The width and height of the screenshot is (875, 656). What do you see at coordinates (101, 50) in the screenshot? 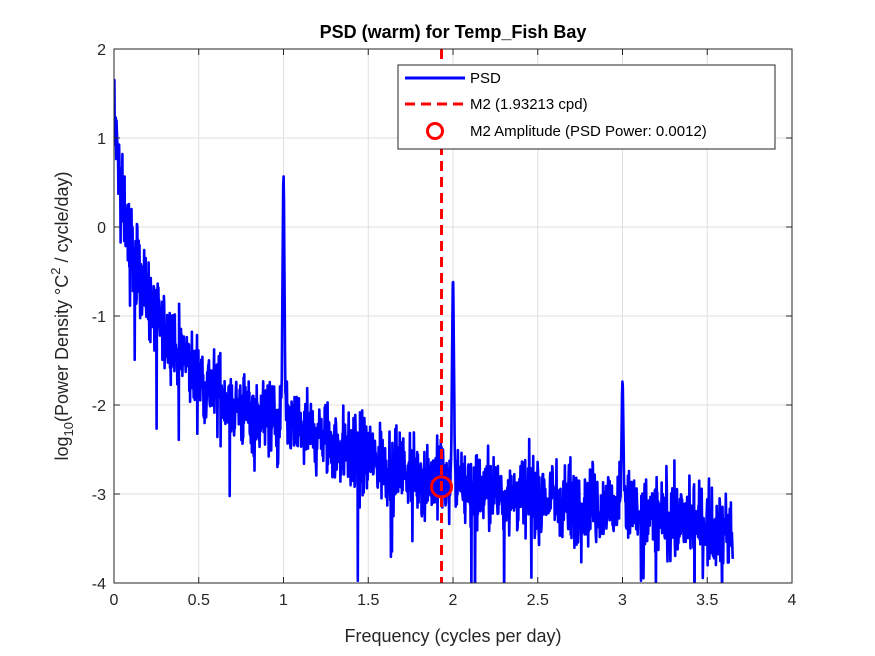
I see `y-tick-label: 2` at bounding box center [101, 50].